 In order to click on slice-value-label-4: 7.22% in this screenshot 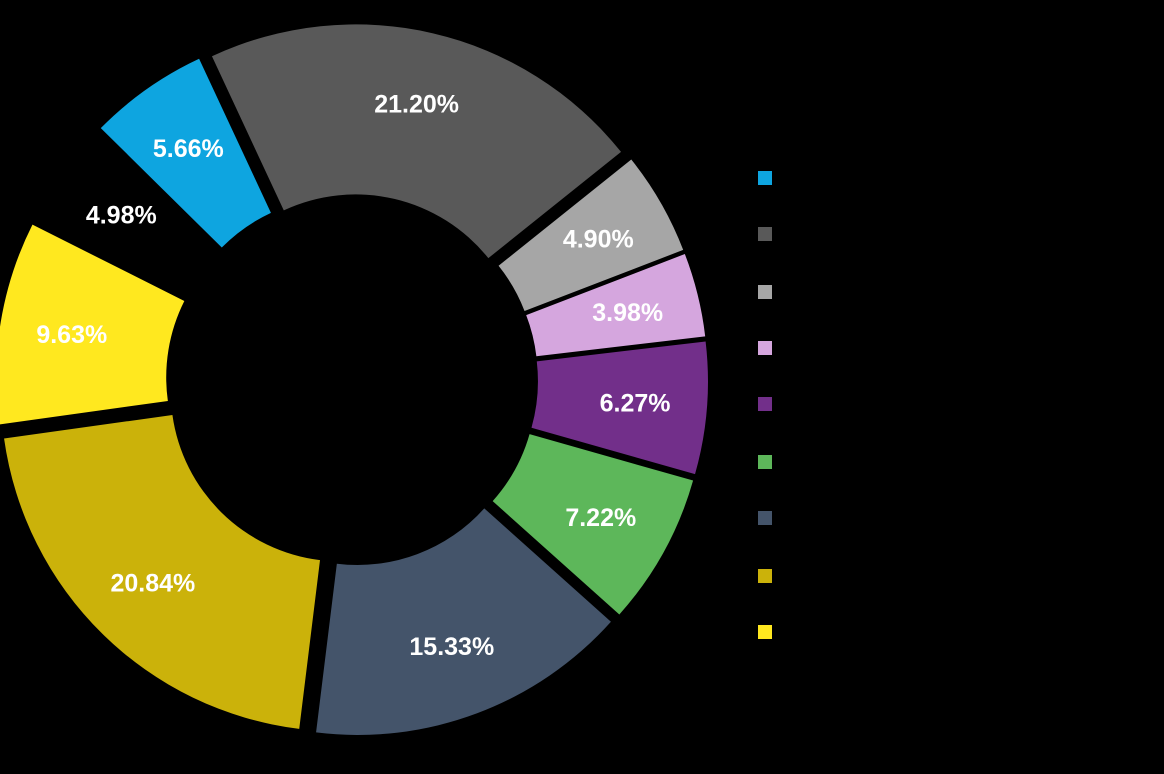, I will do `click(600, 518)`.